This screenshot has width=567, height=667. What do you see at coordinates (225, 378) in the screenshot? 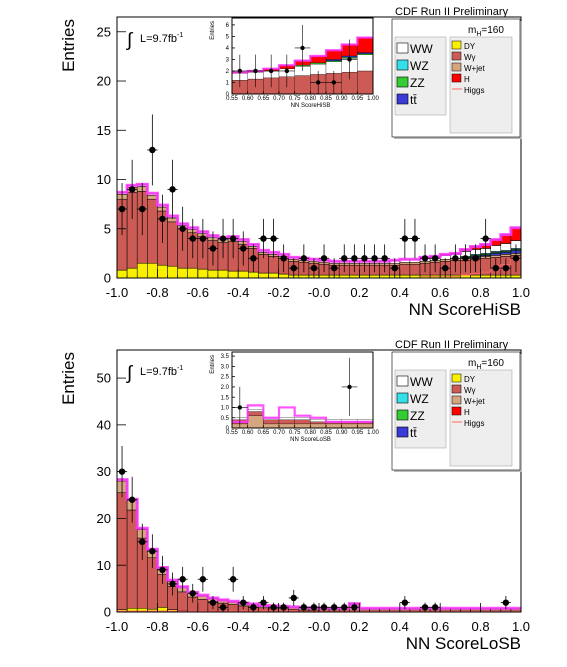
I see `y-tick-label: 2.5` at bounding box center [225, 378].